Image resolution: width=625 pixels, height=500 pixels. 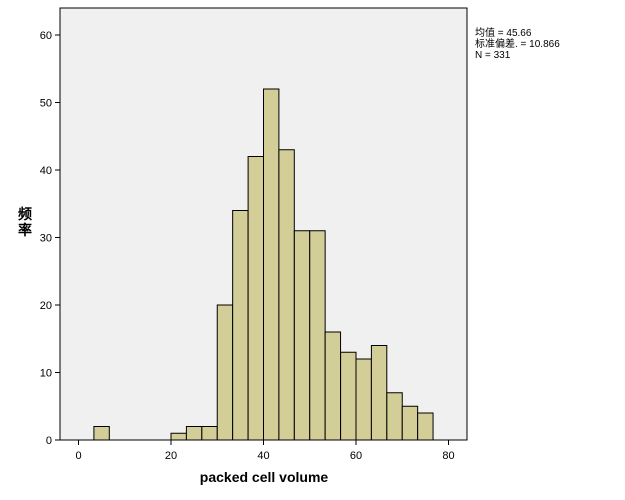 I want to click on y-tick-label: 50, so click(x=46, y=104).